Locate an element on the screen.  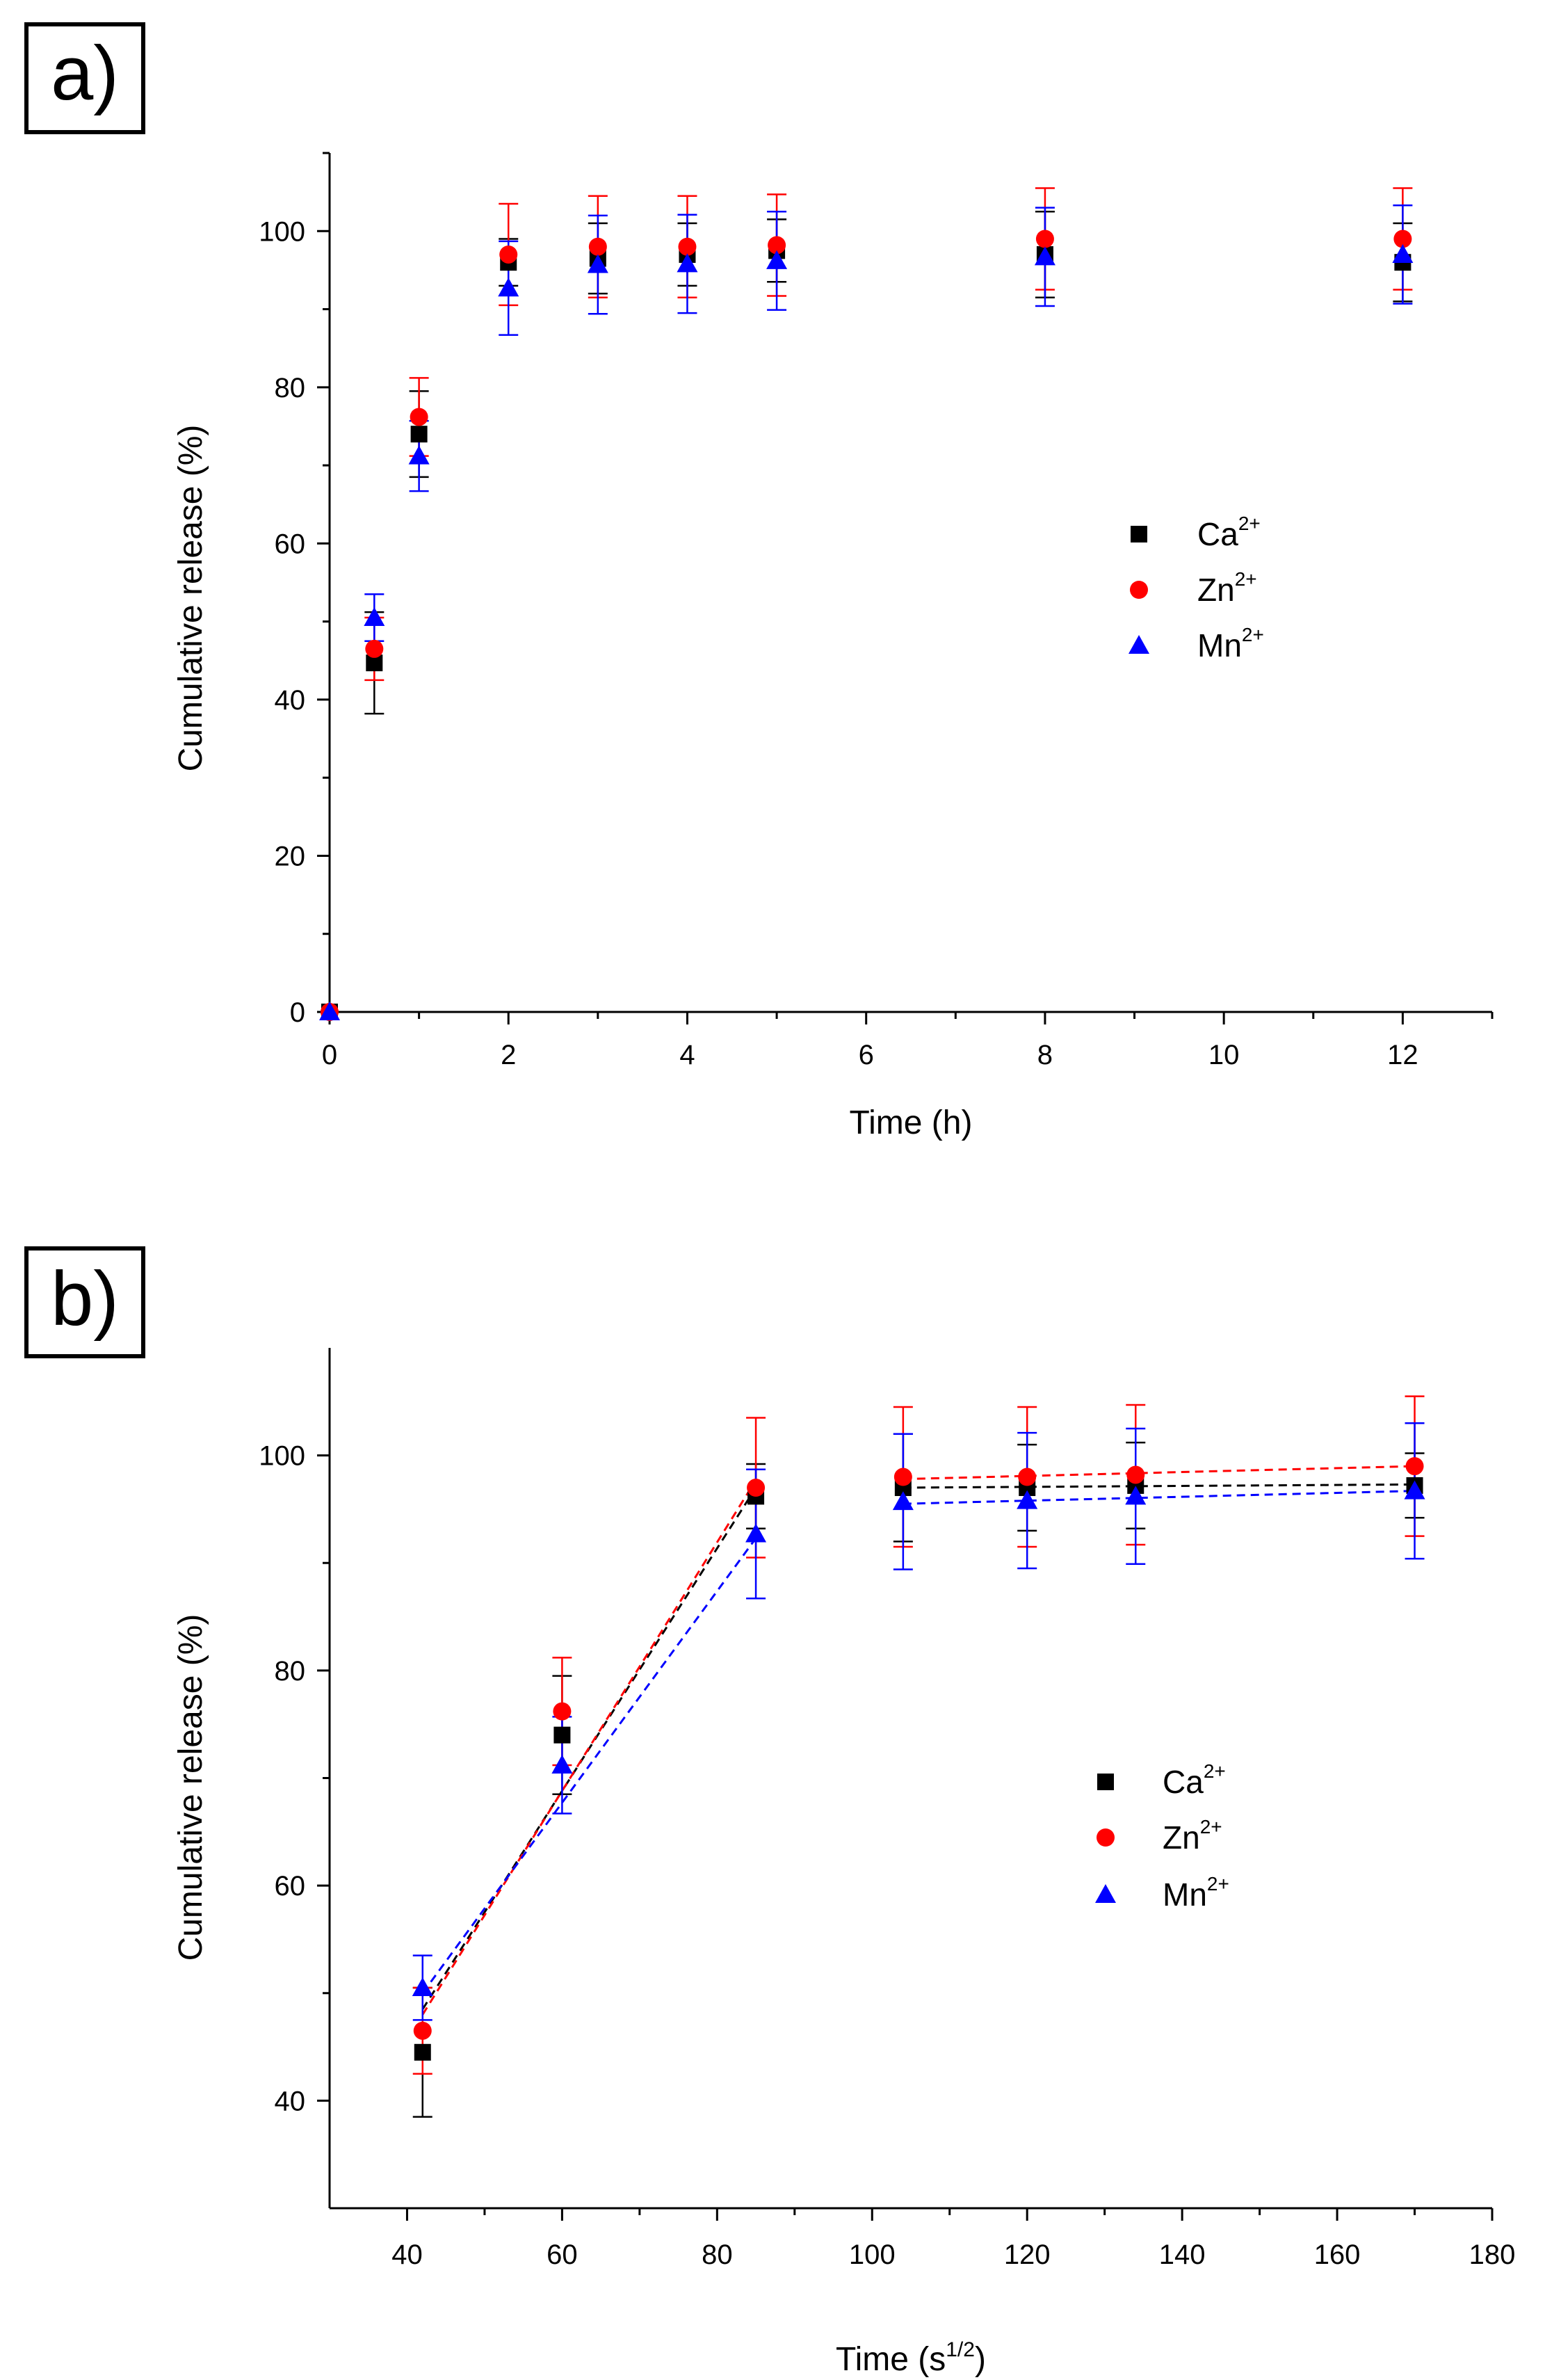
x-tick-label: 140 is located at coordinates (1182, 2255).